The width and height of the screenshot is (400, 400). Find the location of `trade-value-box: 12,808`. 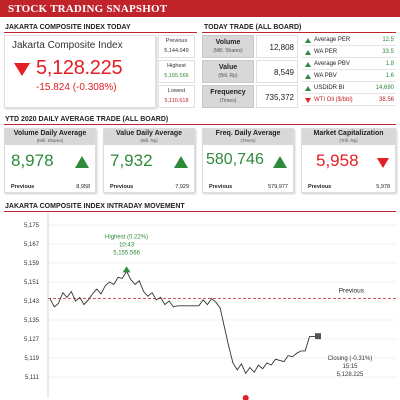

trade-value-box: 12,808 is located at coordinates (277, 46).